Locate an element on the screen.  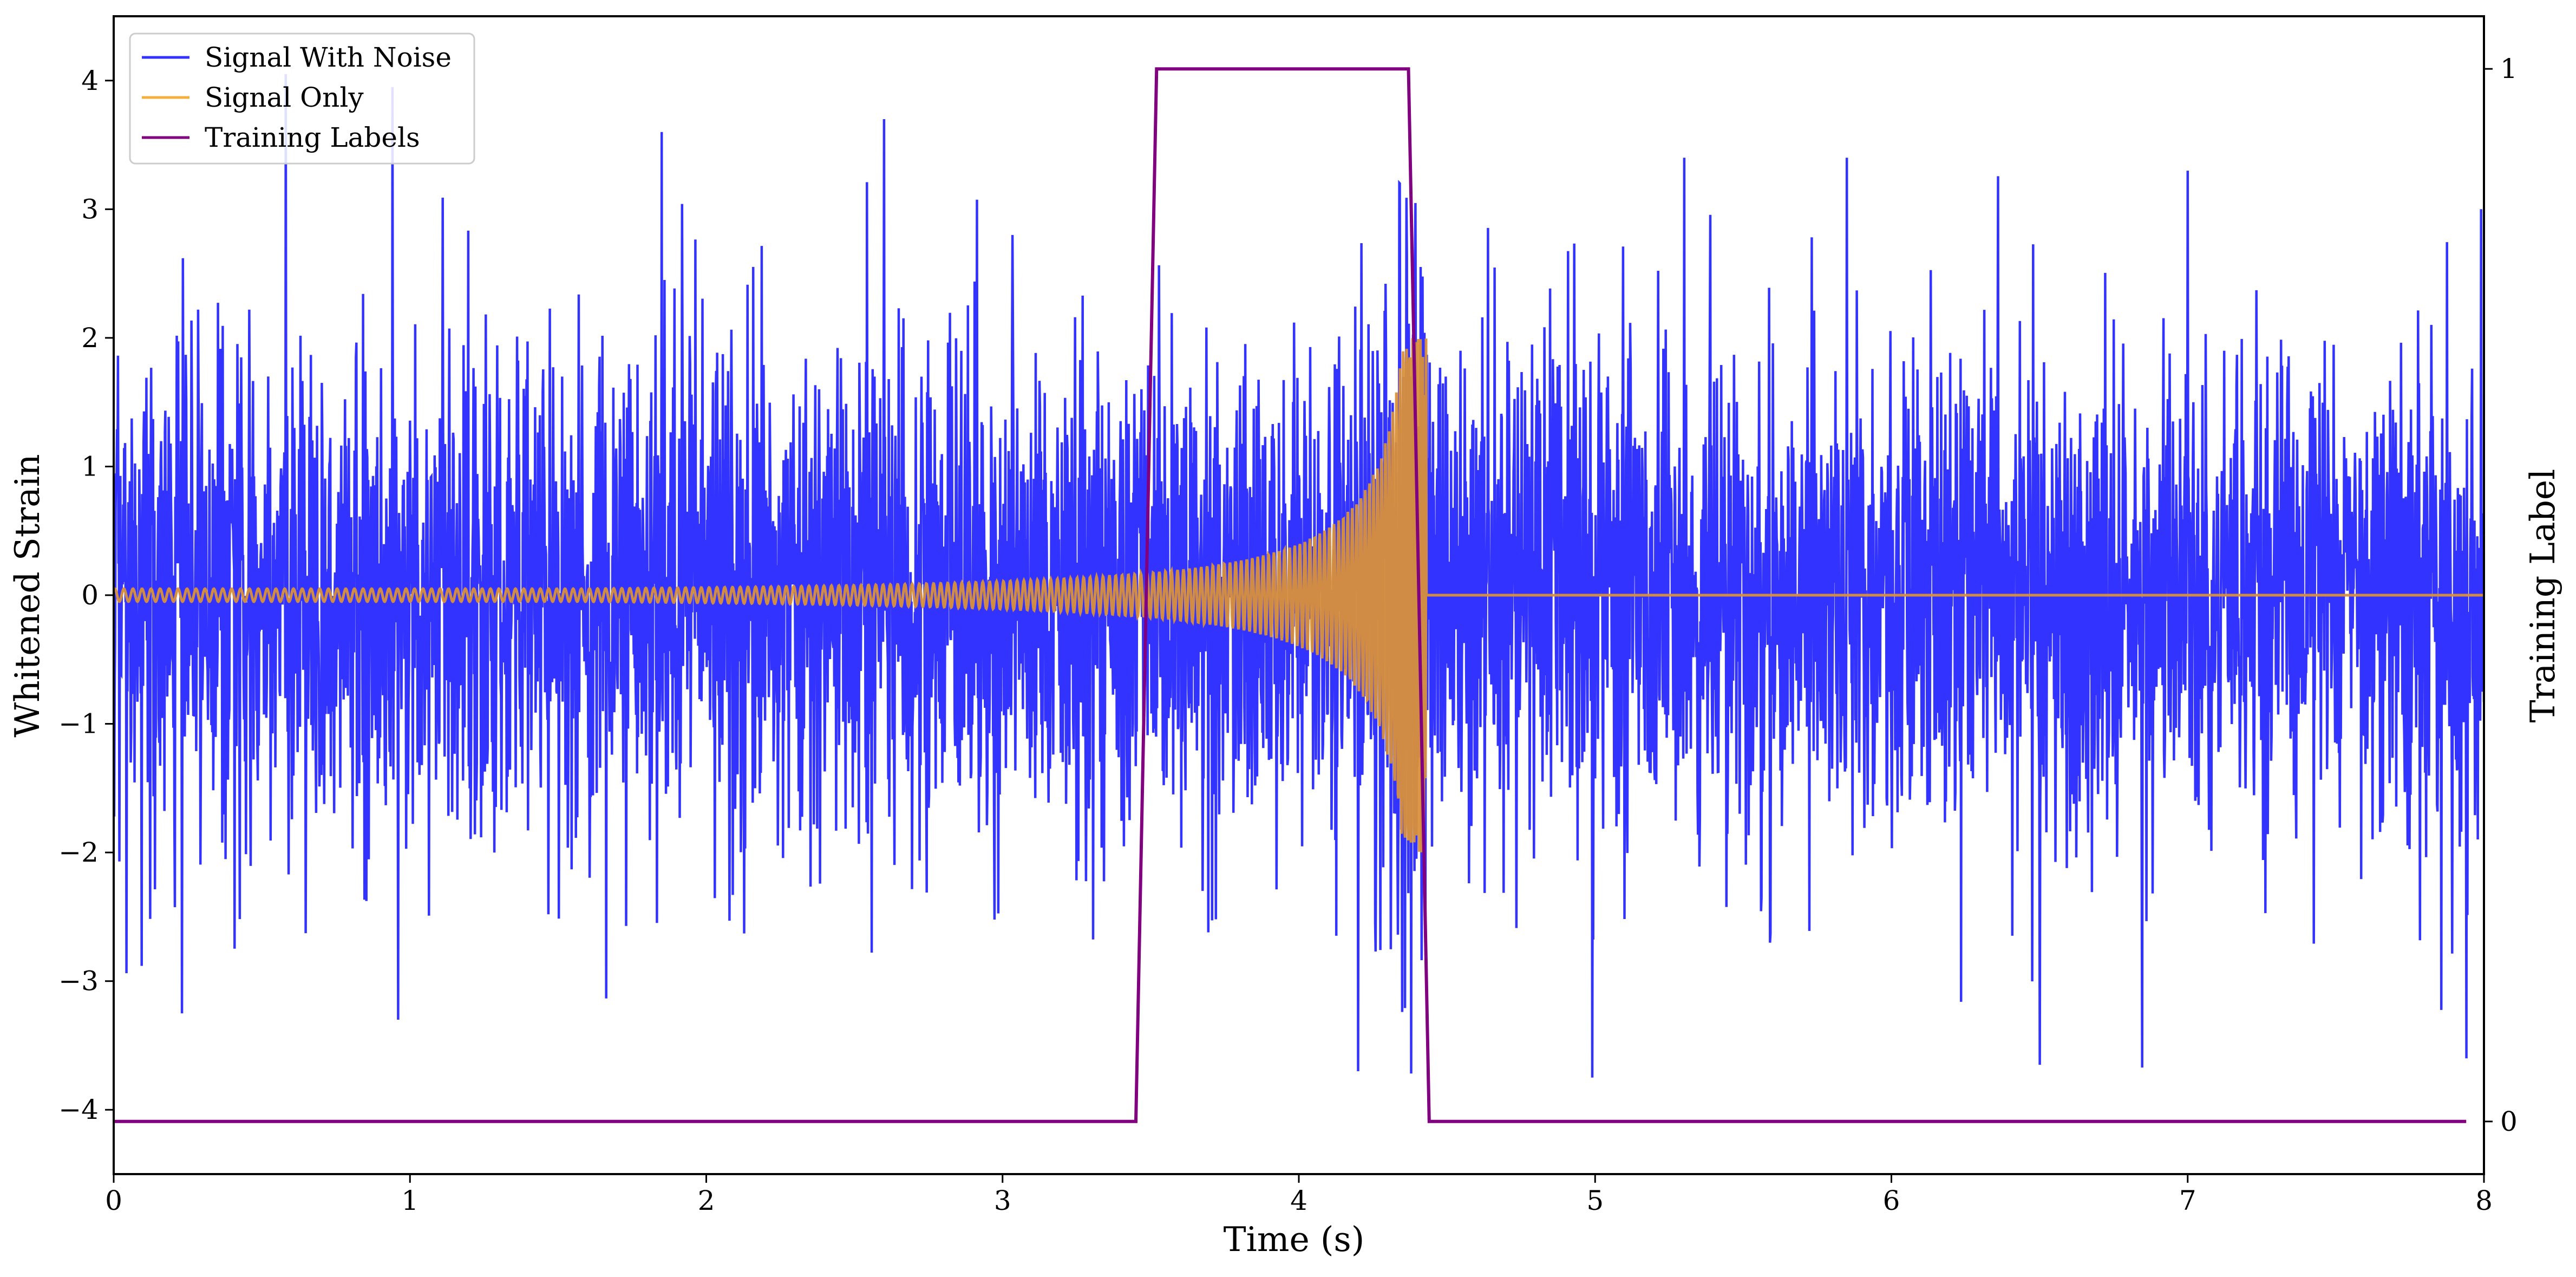
y-tick-label: 1 is located at coordinates (90, 466).